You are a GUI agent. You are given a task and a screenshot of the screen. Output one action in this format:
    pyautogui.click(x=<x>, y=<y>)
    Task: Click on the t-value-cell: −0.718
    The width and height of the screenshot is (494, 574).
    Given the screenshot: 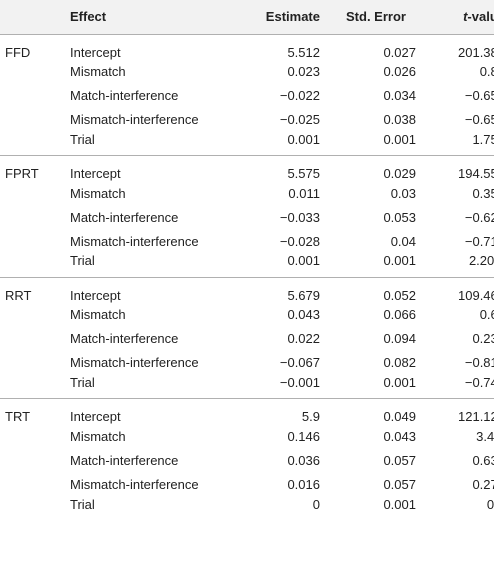 What is the action you would take?
    pyautogui.click(x=460, y=241)
    